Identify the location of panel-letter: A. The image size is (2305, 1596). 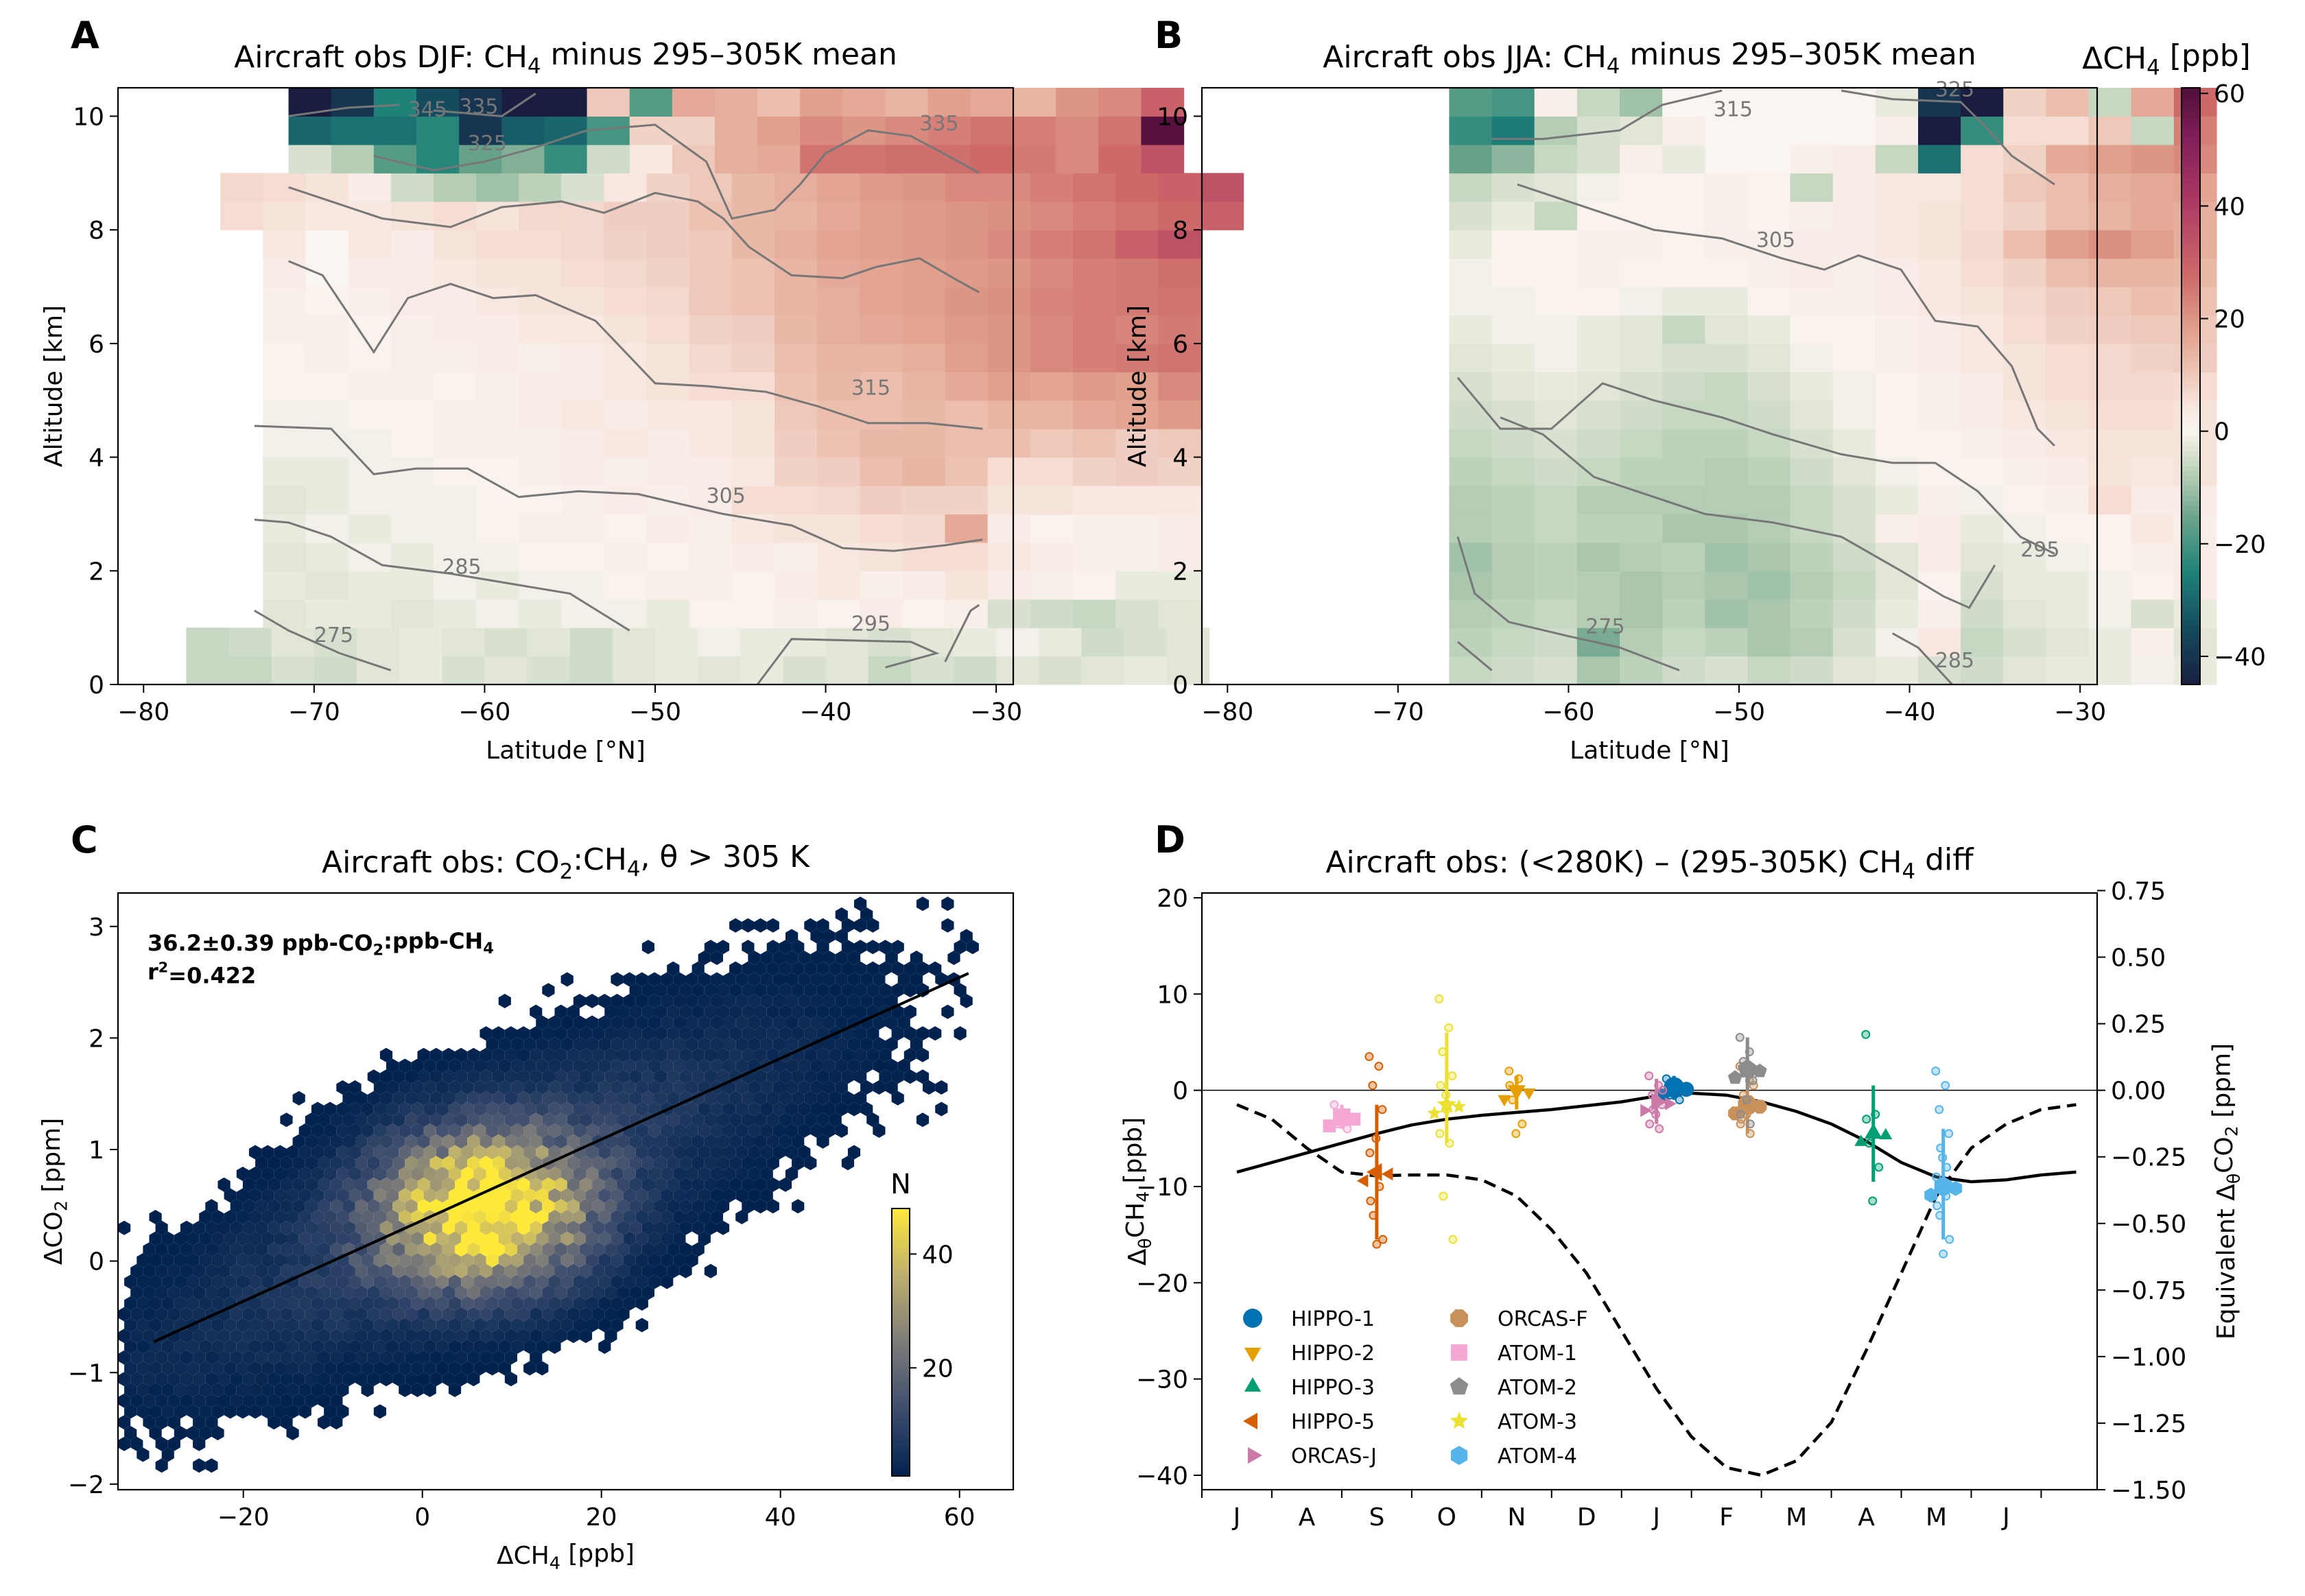
(85, 35).